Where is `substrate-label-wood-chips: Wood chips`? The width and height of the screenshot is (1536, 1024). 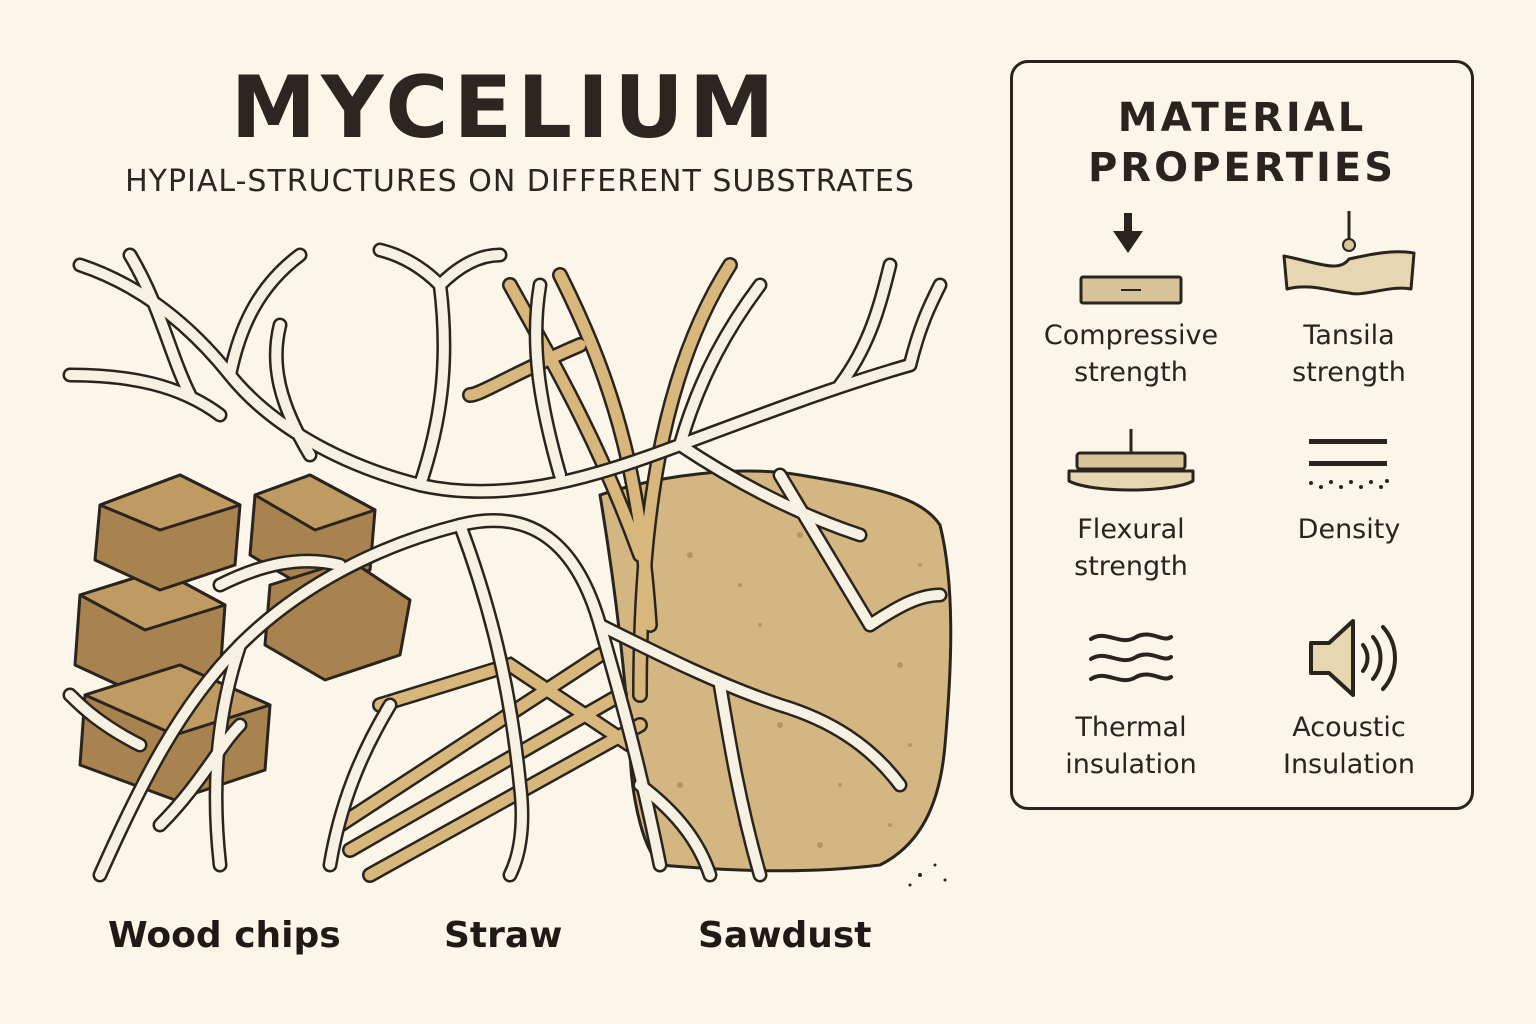 substrate-label-wood-chips: Wood chips is located at coordinates (224, 935).